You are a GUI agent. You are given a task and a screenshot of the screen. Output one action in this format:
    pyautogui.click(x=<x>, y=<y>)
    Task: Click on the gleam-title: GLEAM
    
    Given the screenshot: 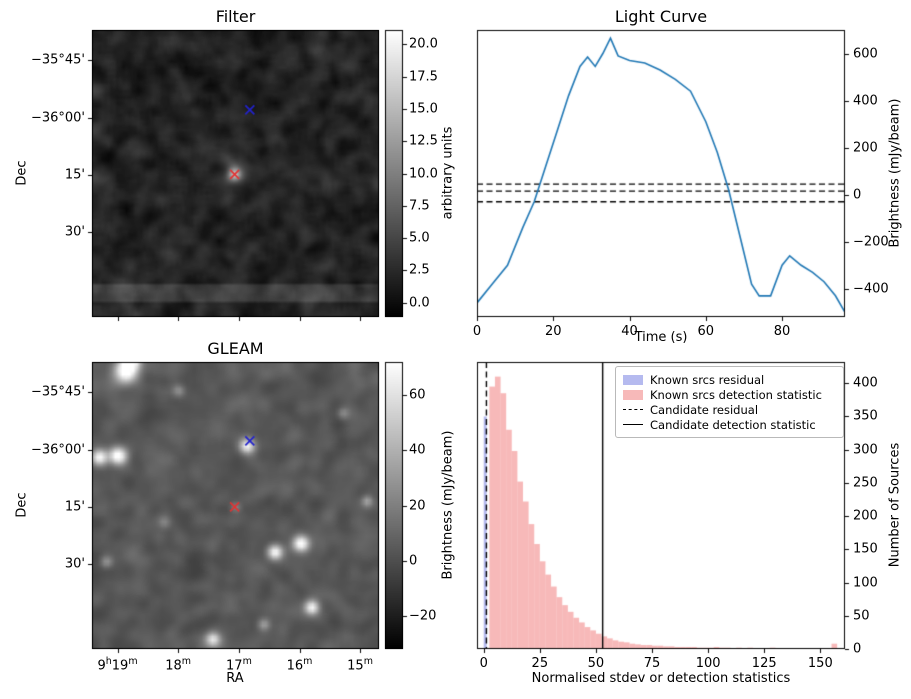 What is the action you would take?
    pyautogui.click(x=235, y=348)
    